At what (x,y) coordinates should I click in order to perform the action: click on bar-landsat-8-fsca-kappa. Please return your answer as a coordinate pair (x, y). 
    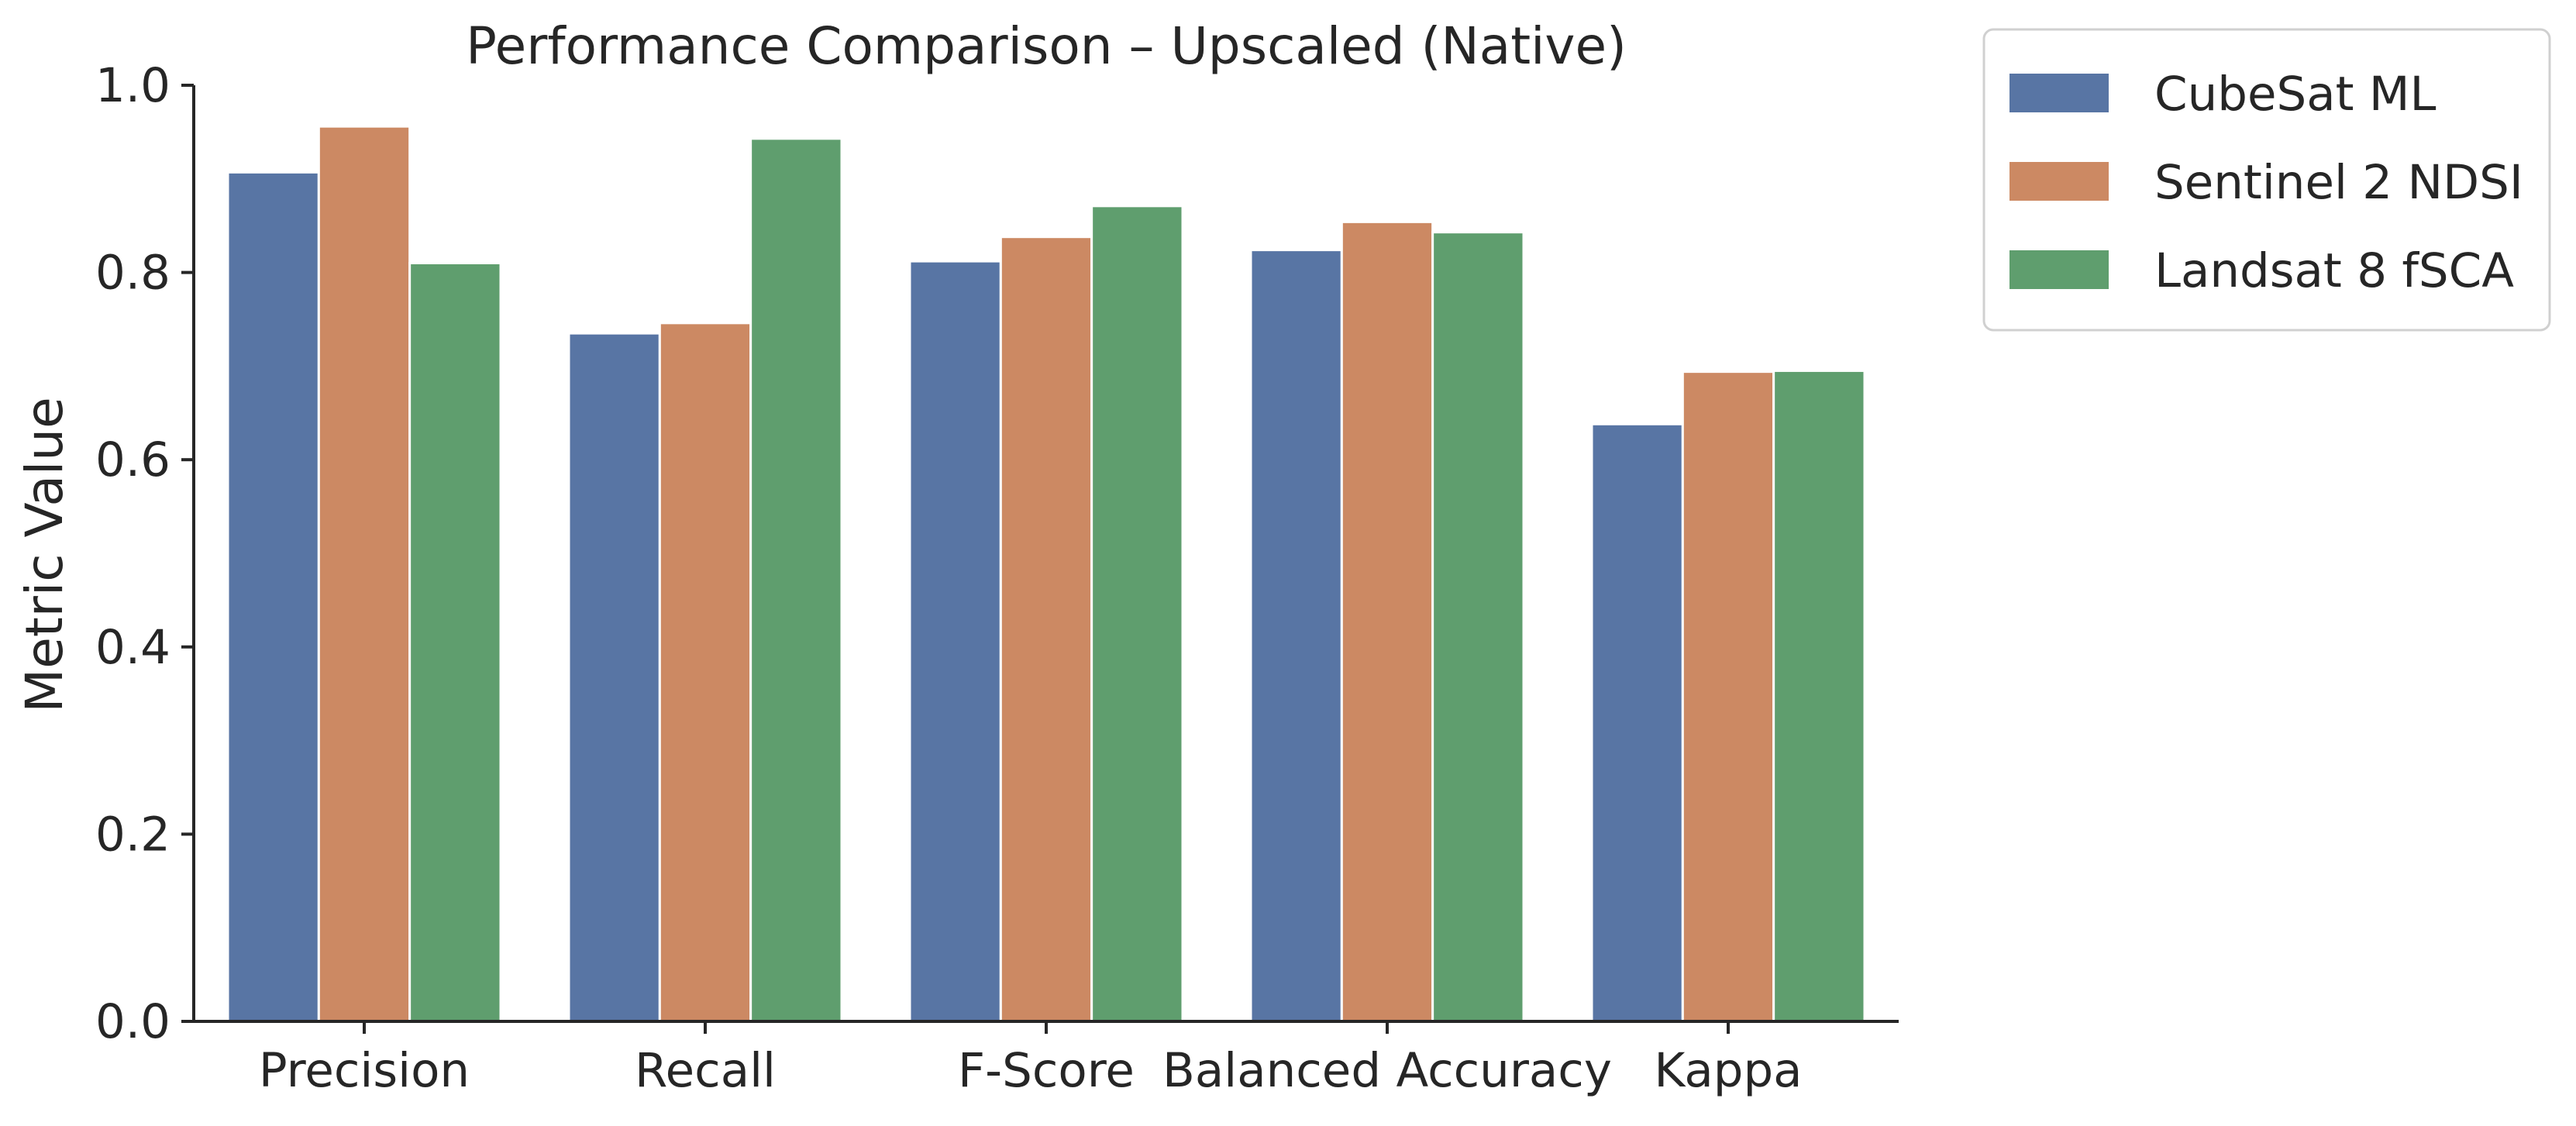
    Looking at the image, I should click on (1819, 696).